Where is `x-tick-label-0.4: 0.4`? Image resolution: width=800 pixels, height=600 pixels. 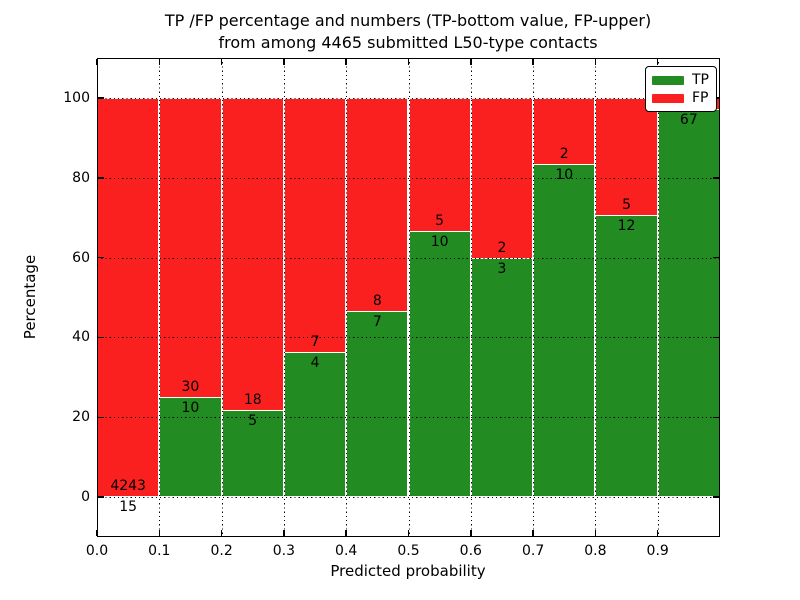
x-tick-label-0.4: 0.4 is located at coordinates (346, 551).